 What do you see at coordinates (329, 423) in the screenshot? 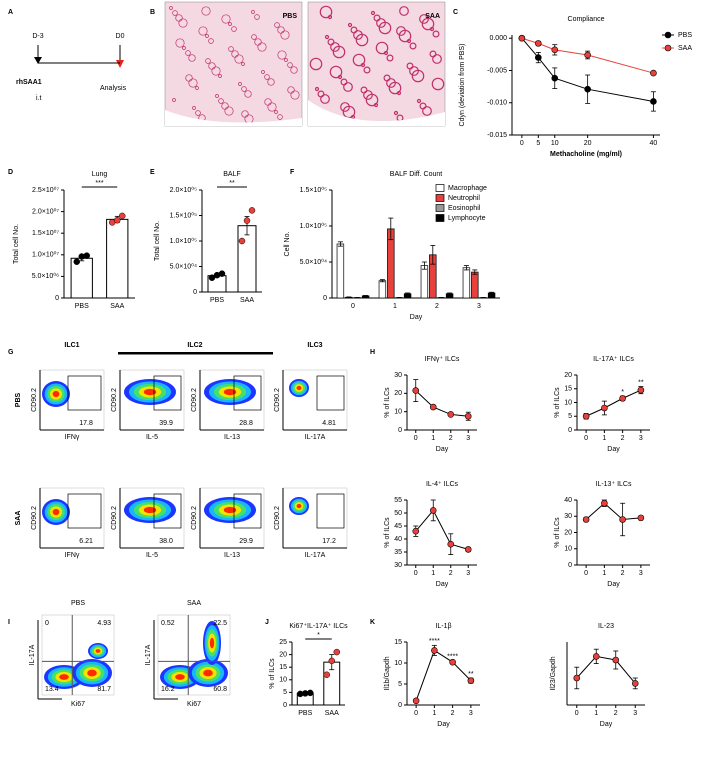
I see `gate-value: 4.81` at bounding box center [329, 423].